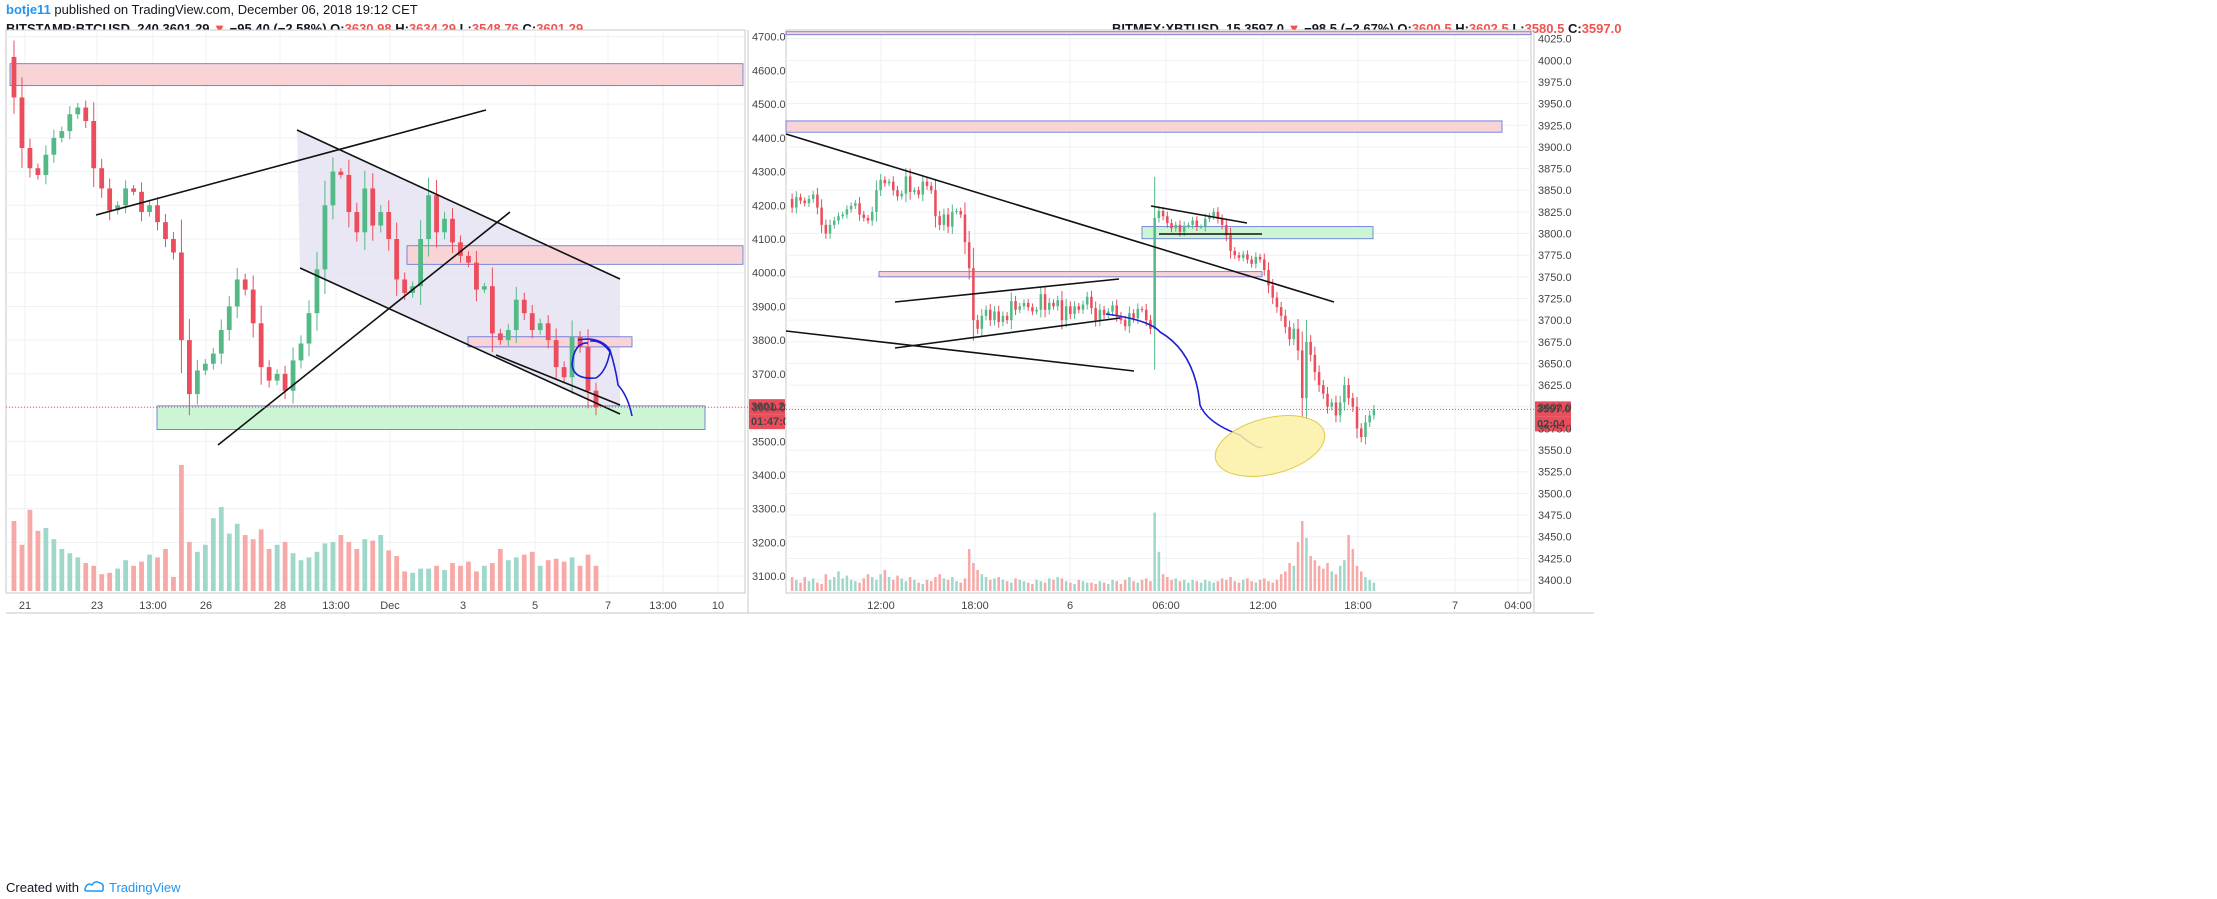 This screenshot has height=899, width=2217. What do you see at coordinates (1555, 429) in the screenshot?
I see `y-tick-label: 3575.0` at bounding box center [1555, 429].